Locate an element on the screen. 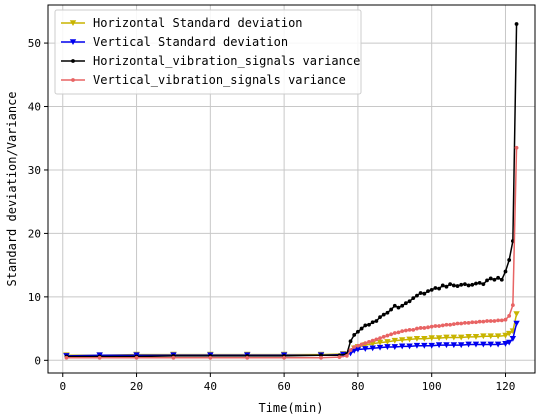 This screenshot has height=419, width=550. y-tick-label: 20 is located at coordinates (34, 233).